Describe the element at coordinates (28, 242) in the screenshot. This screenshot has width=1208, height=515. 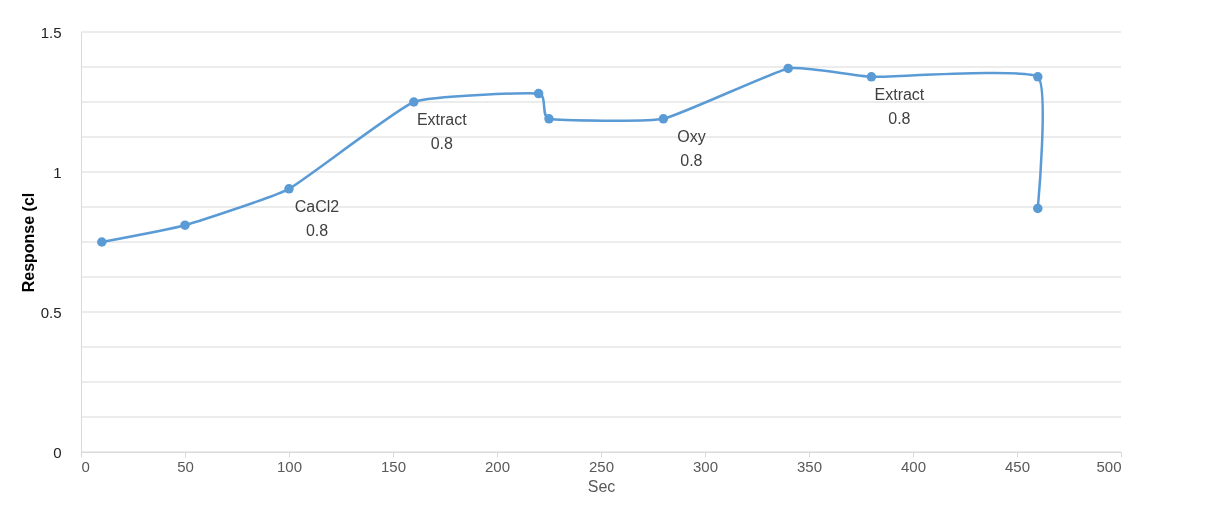
I see `y-axis-title: Response (cl` at that location.